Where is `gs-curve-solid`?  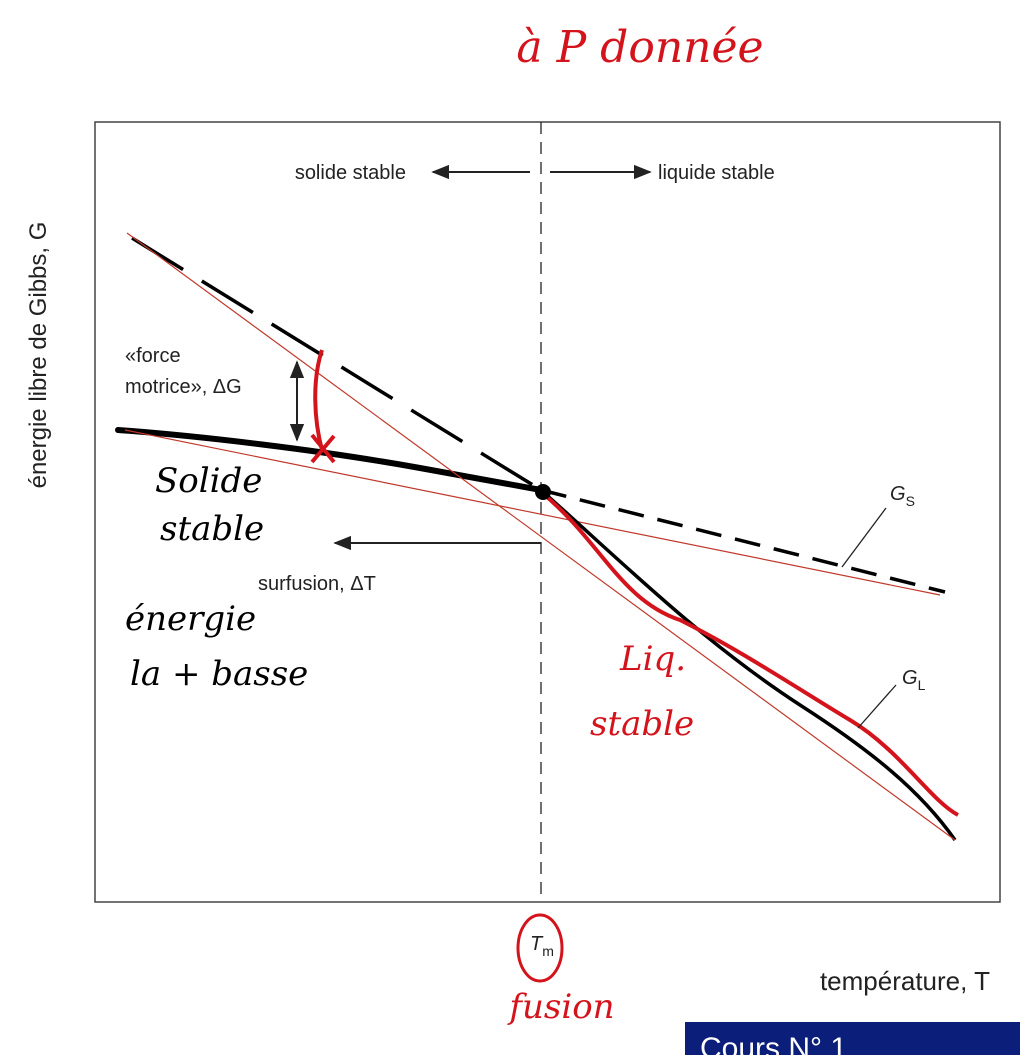
gs-curve-solid is located at coordinates (329, 460).